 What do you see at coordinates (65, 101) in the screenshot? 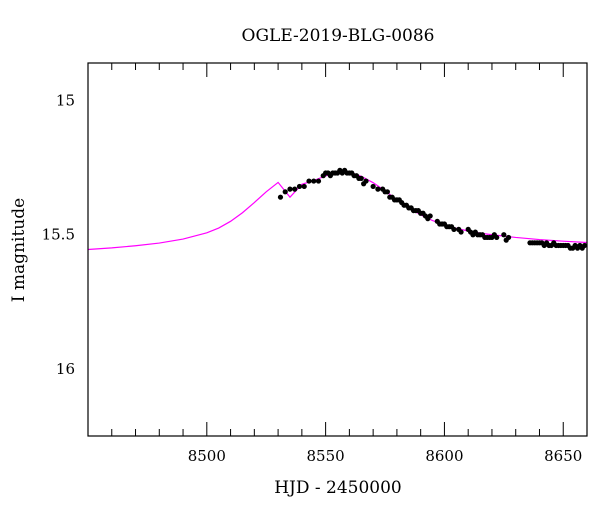
I see `y-tick-label: 15` at bounding box center [65, 101].